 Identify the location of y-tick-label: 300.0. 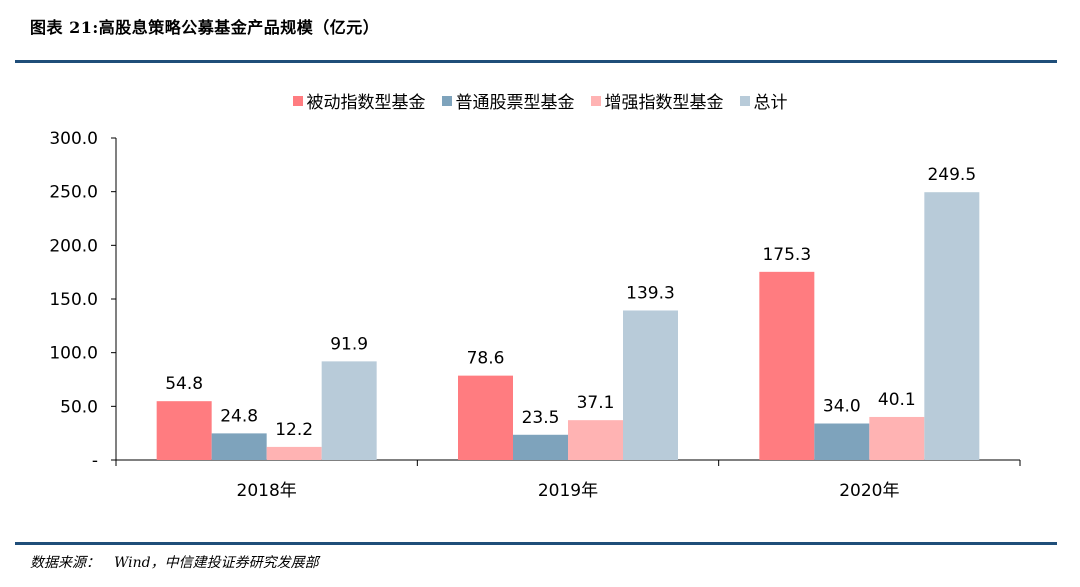
(73, 139).